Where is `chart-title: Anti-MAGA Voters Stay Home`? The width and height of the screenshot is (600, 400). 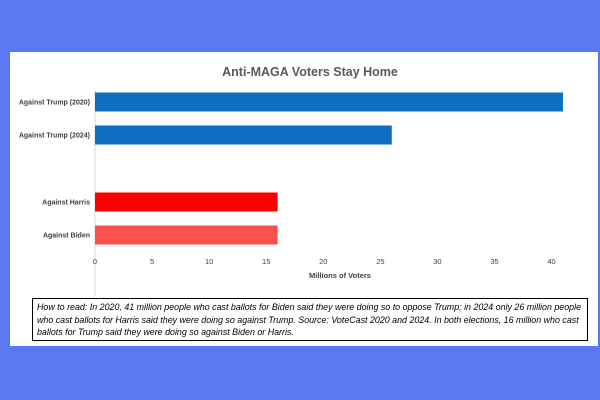
chart-title: Anti-MAGA Voters Stay Home is located at coordinates (310, 72).